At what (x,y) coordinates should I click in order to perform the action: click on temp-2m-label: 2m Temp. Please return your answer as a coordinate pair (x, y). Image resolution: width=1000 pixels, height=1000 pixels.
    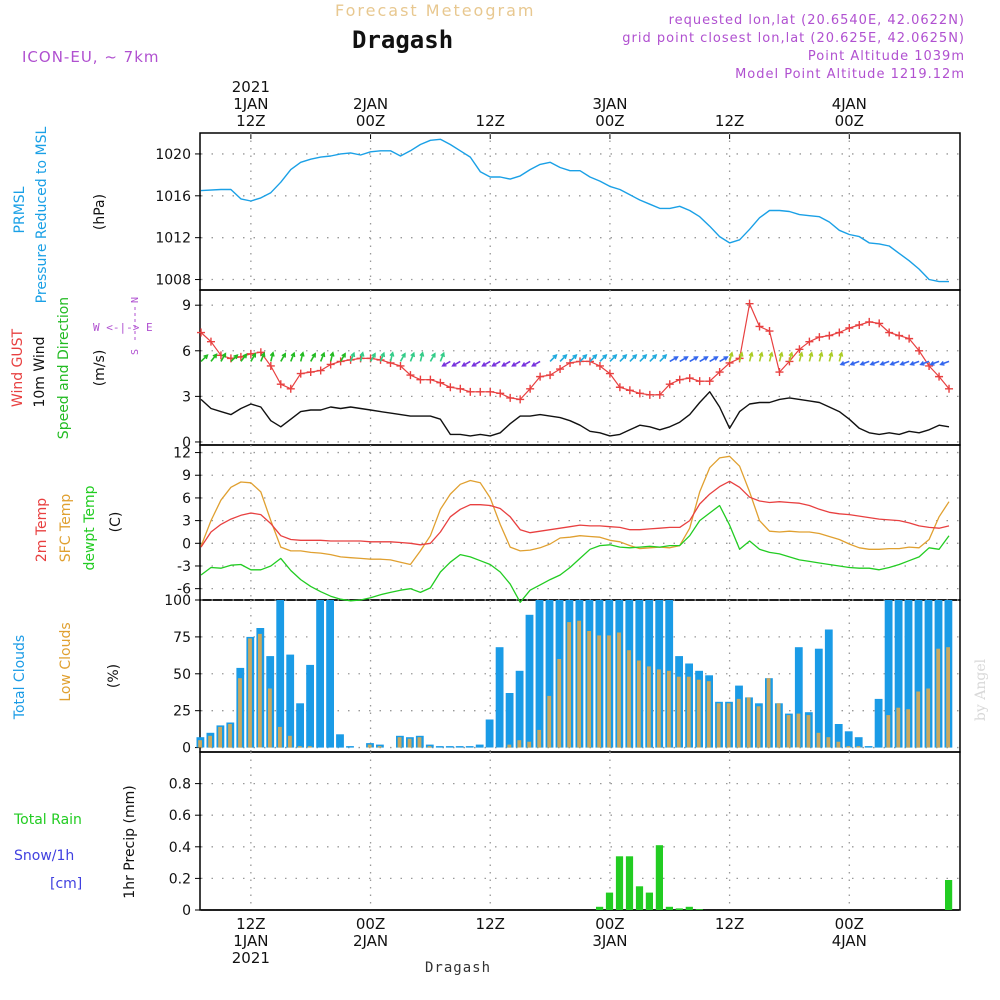
    Looking at the image, I should click on (42, 530).